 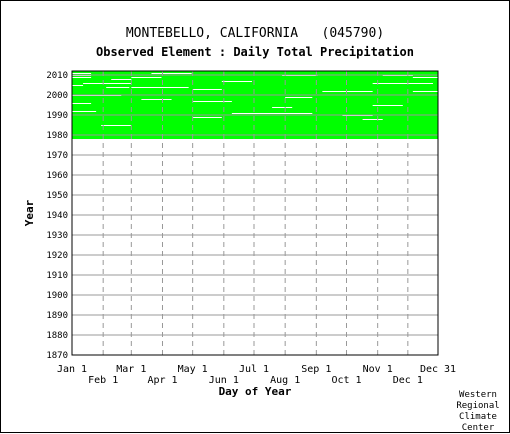 What do you see at coordinates (57, 316) in the screenshot?
I see `y-tick-label: 1890` at bounding box center [57, 316].